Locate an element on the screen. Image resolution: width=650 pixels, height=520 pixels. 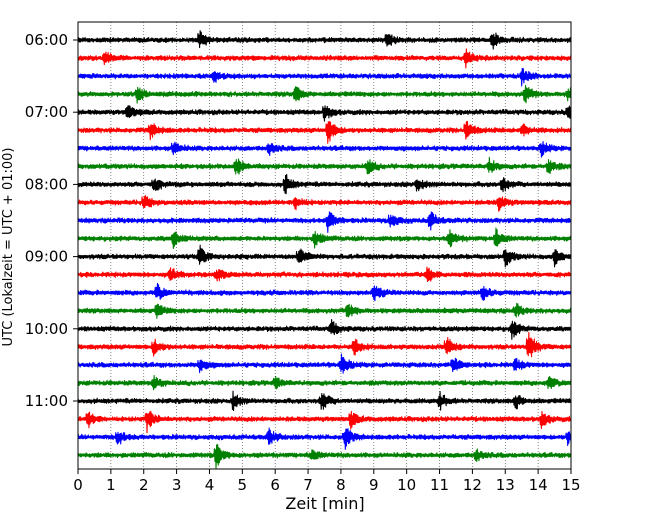
y-tick-label: 07:00 is located at coordinates (46, 112).